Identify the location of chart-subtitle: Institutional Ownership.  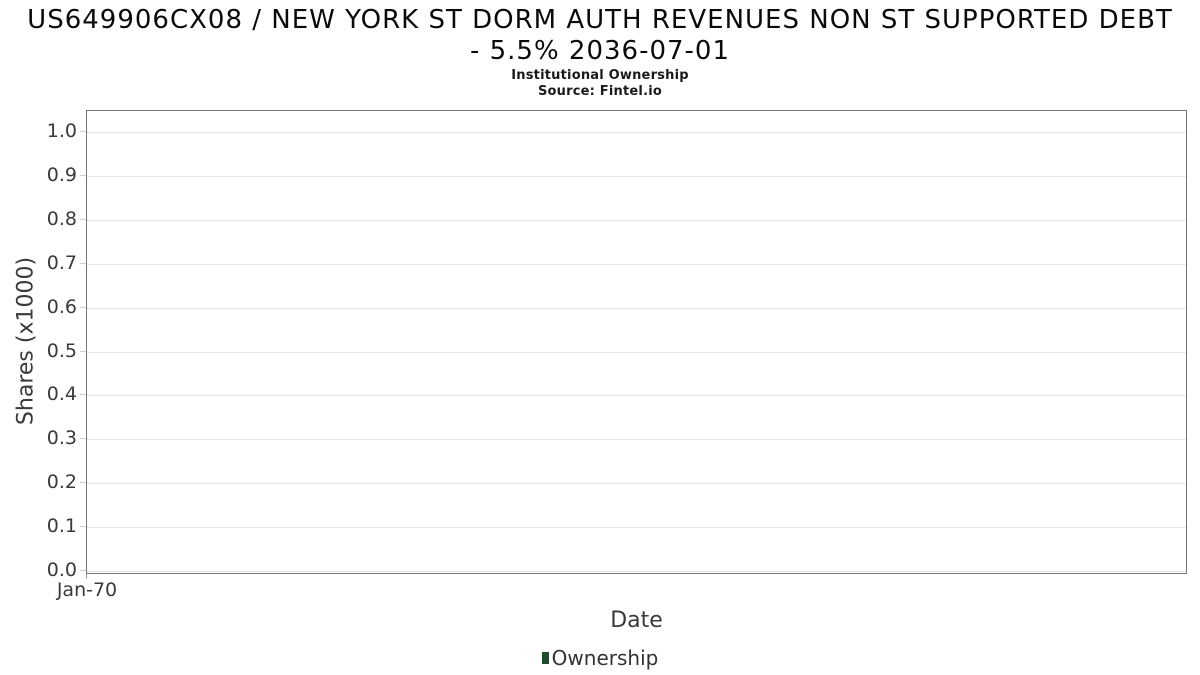
(600, 75).